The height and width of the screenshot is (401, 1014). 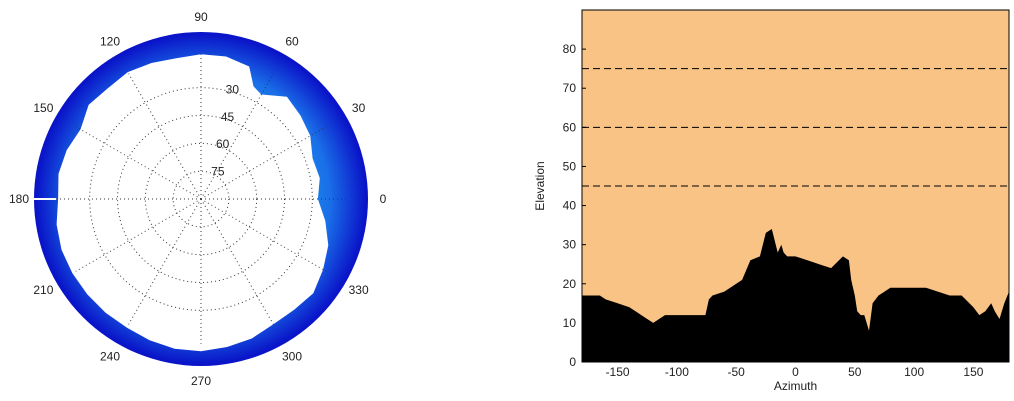 What do you see at coordinates (292, 41) in the screenshot?
I see `polar-angle-label: 60` at bounding box center [292, 41].